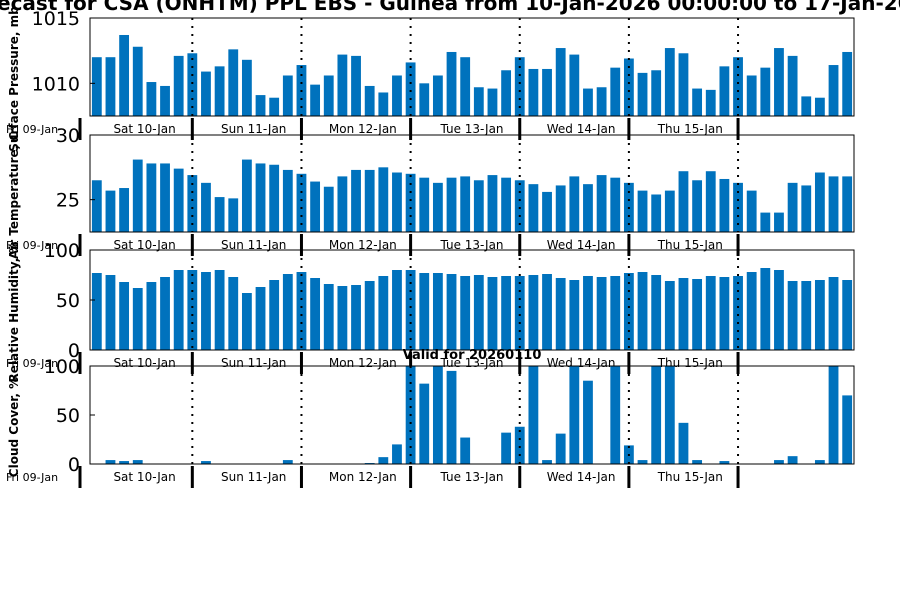 The image size is (900, 600). What do you see at coordinates (363, 245) in the screenshot?
I see `temperature-day-label: Mon 12-Jan` at bounding box center [363, 245].